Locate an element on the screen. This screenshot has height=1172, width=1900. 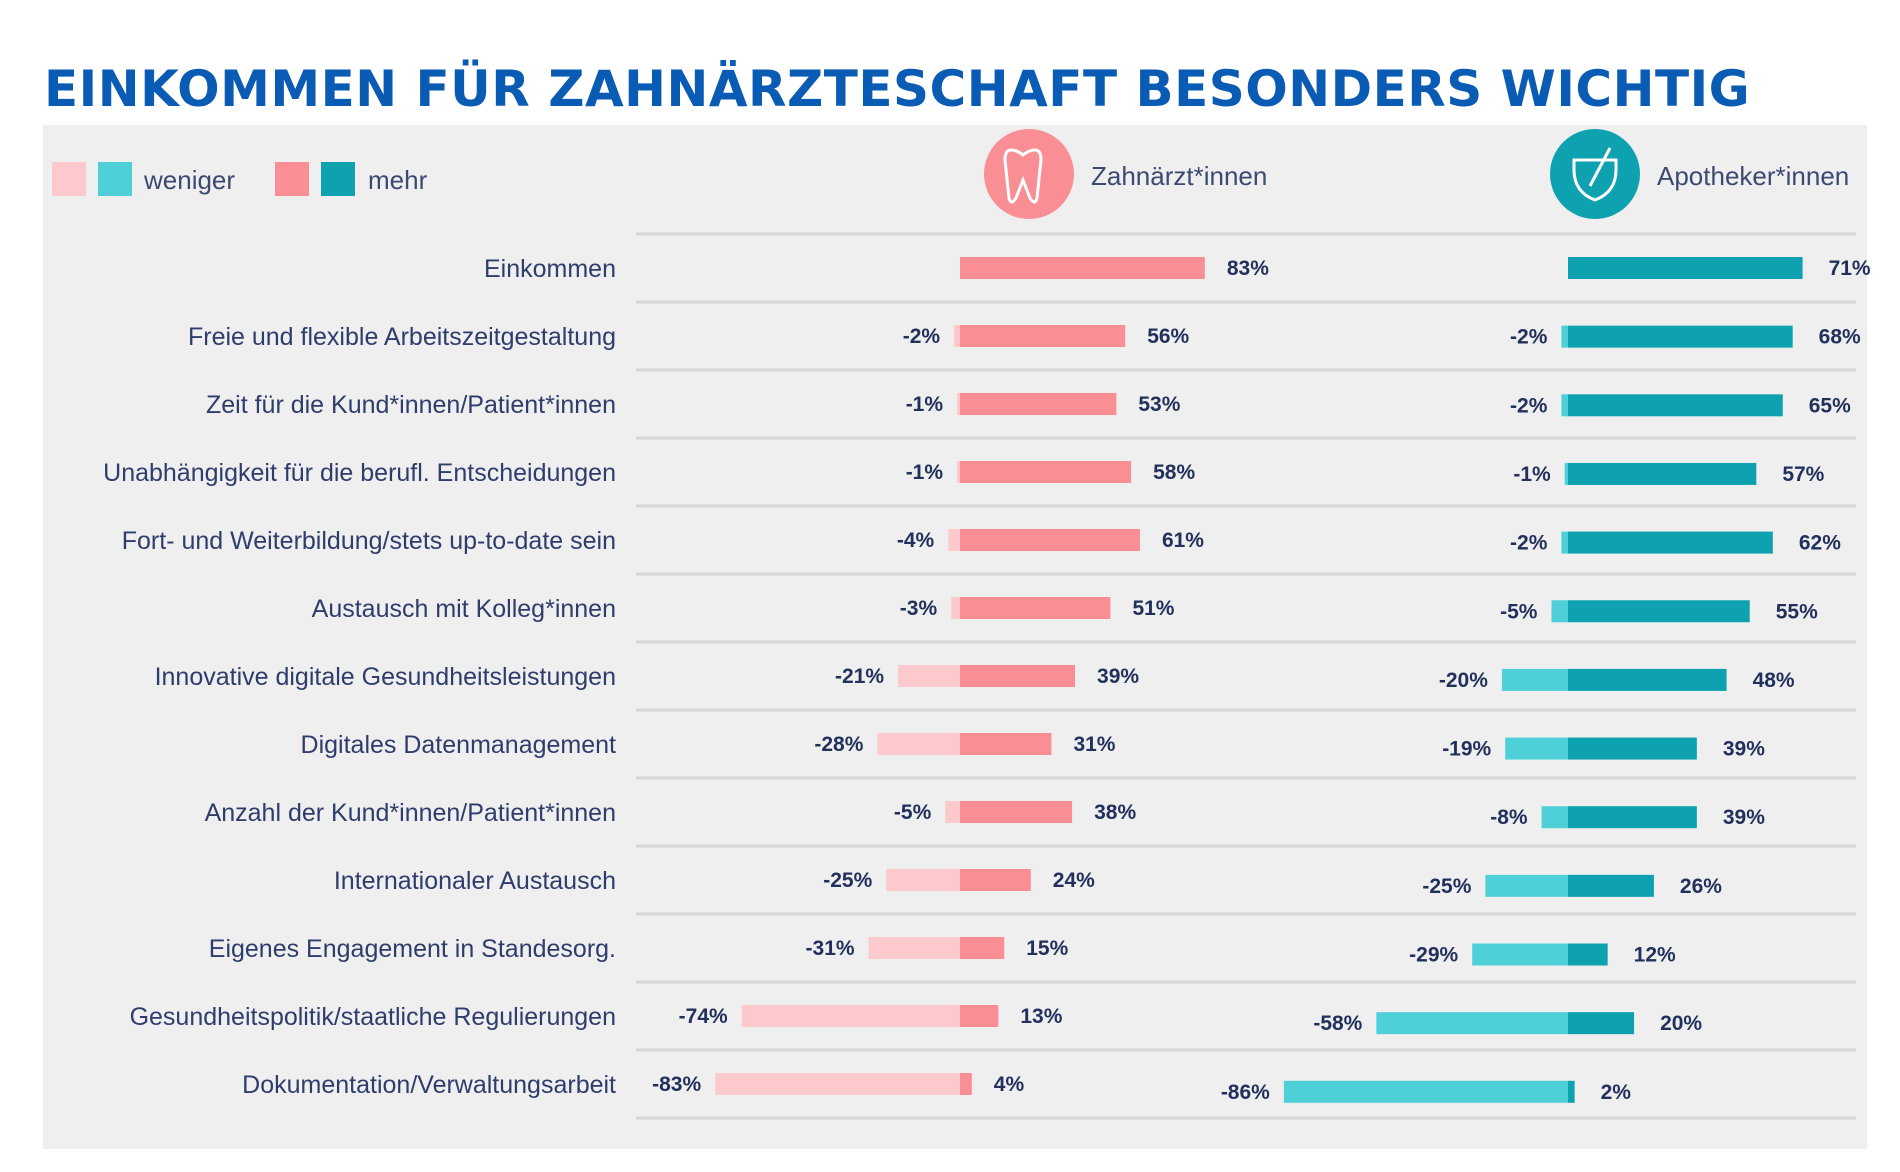
group-header-pharmacists: Apotheker*innen is located at coordinates (1699, 174).